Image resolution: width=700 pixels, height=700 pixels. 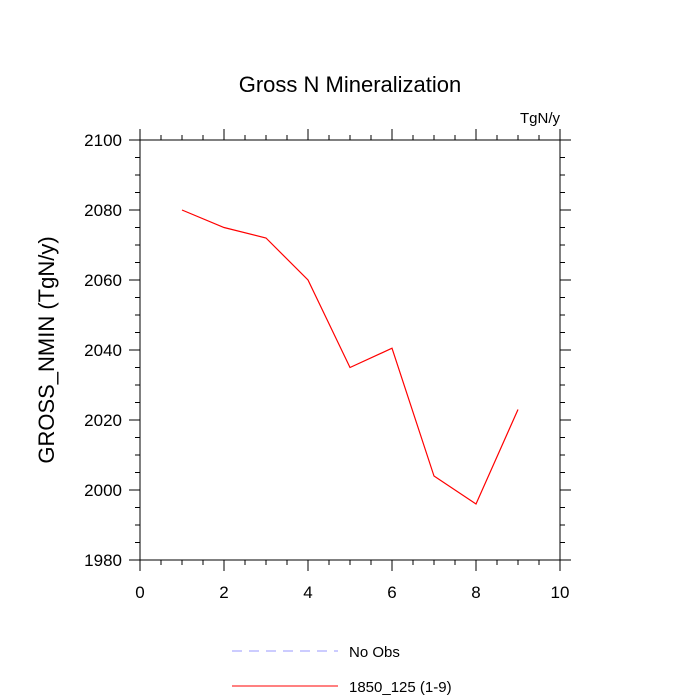 What do you see at coordinates (223, 592) in the screenshot?
I see `x-tick-label: 2` at bounding box center [223, 592].